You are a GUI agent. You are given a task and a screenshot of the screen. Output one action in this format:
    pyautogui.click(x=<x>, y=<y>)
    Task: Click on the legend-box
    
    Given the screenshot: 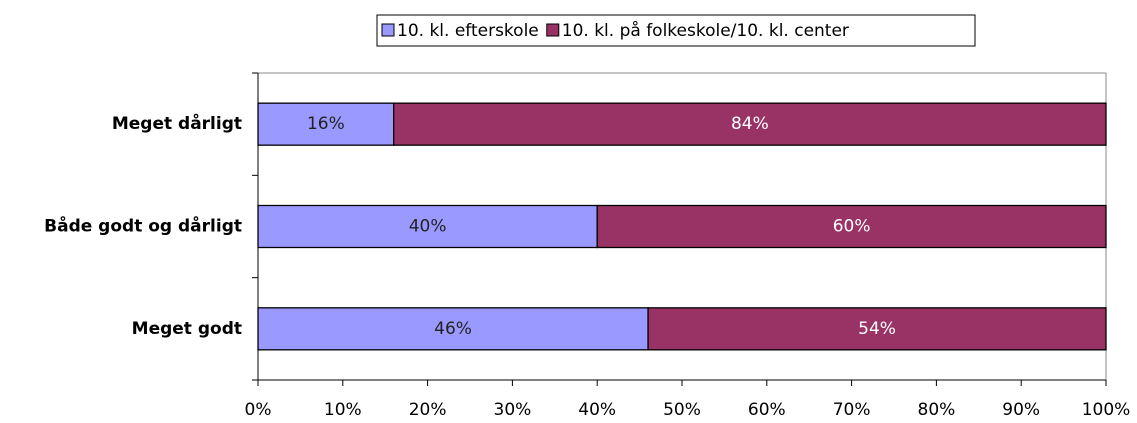 What is the action you would take?
    pyautogui.click(x=676, y=30)
    